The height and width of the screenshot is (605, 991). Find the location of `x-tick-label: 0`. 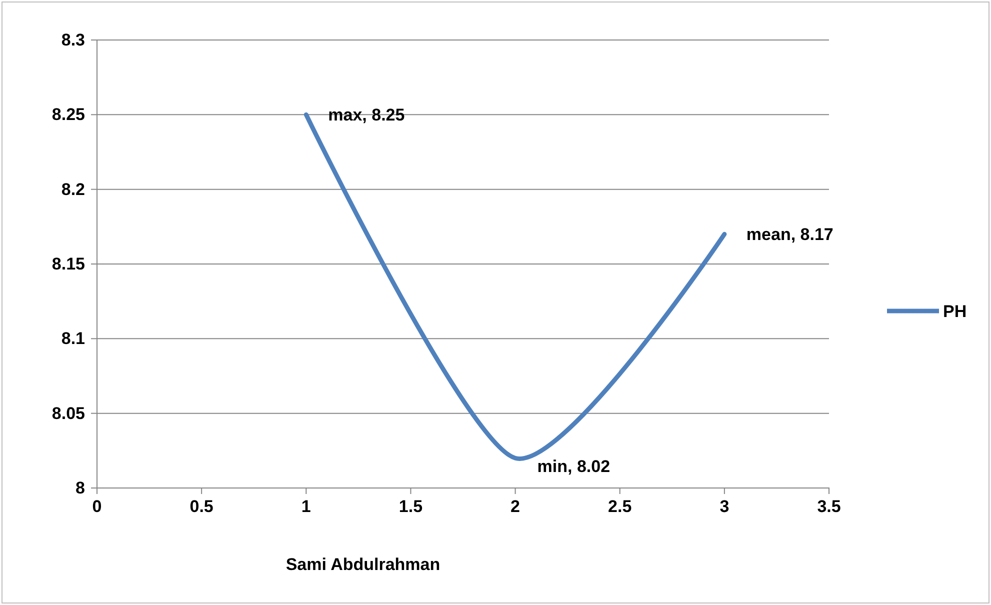

x-tick-label: 0 is located at coordinates (97, 506).